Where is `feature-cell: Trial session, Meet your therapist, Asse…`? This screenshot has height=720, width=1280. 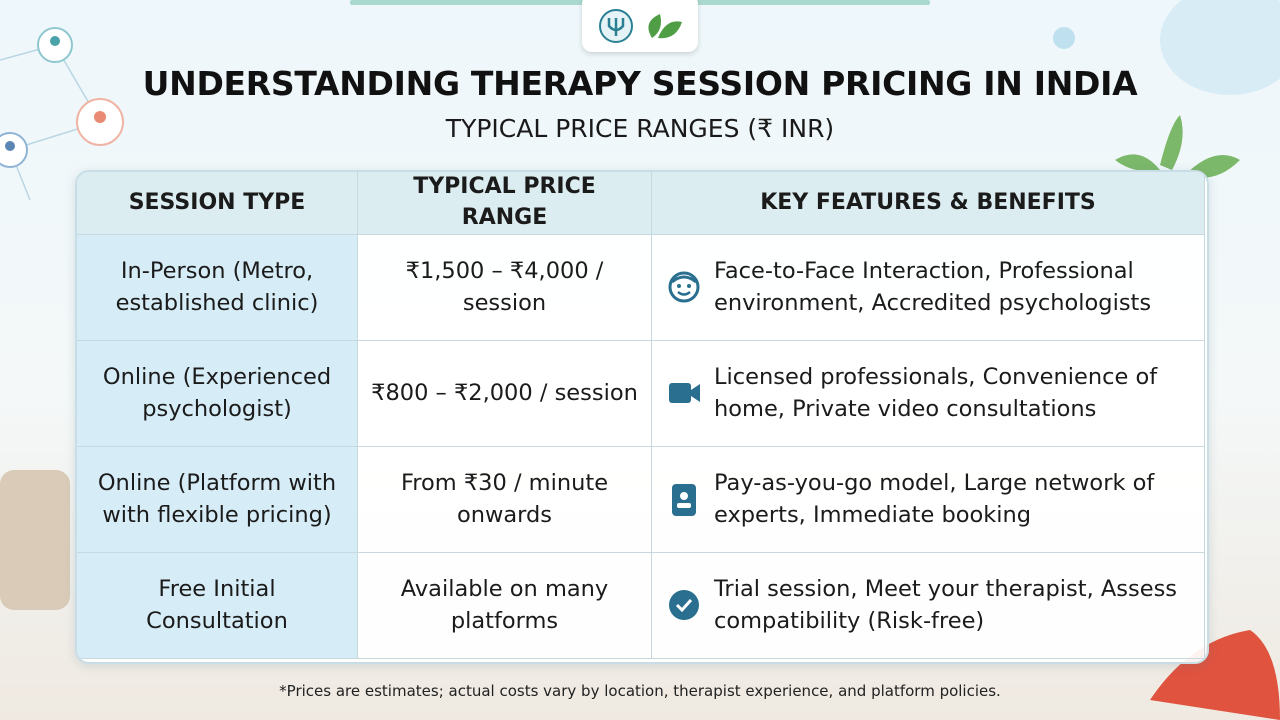 feature-cell: Trial session, Meet your therapist, Asse… is located at coordinates (928, 606).